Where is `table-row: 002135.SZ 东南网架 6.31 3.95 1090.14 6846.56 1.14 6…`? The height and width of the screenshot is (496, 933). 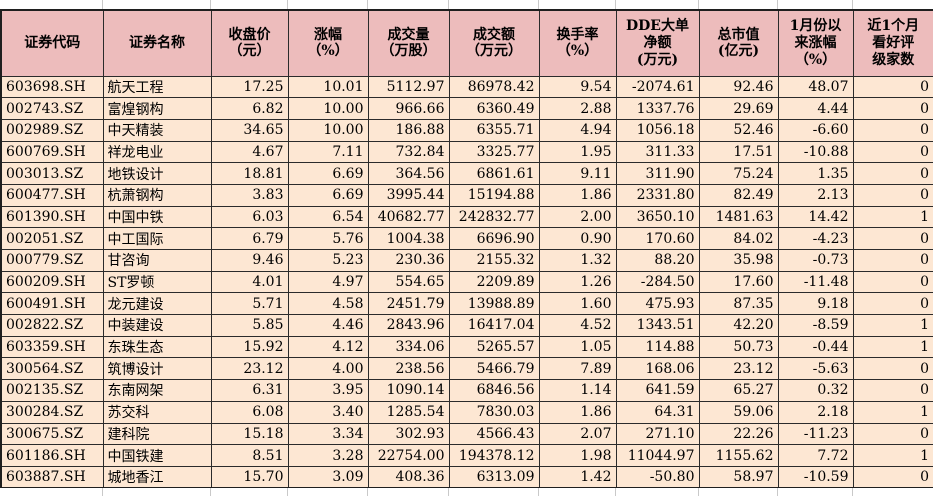 table-row: 002135.SZ 东南网架 6.31 3.95 1090.14 6846.56 1.14 6… is located at coordinates (466, 390).